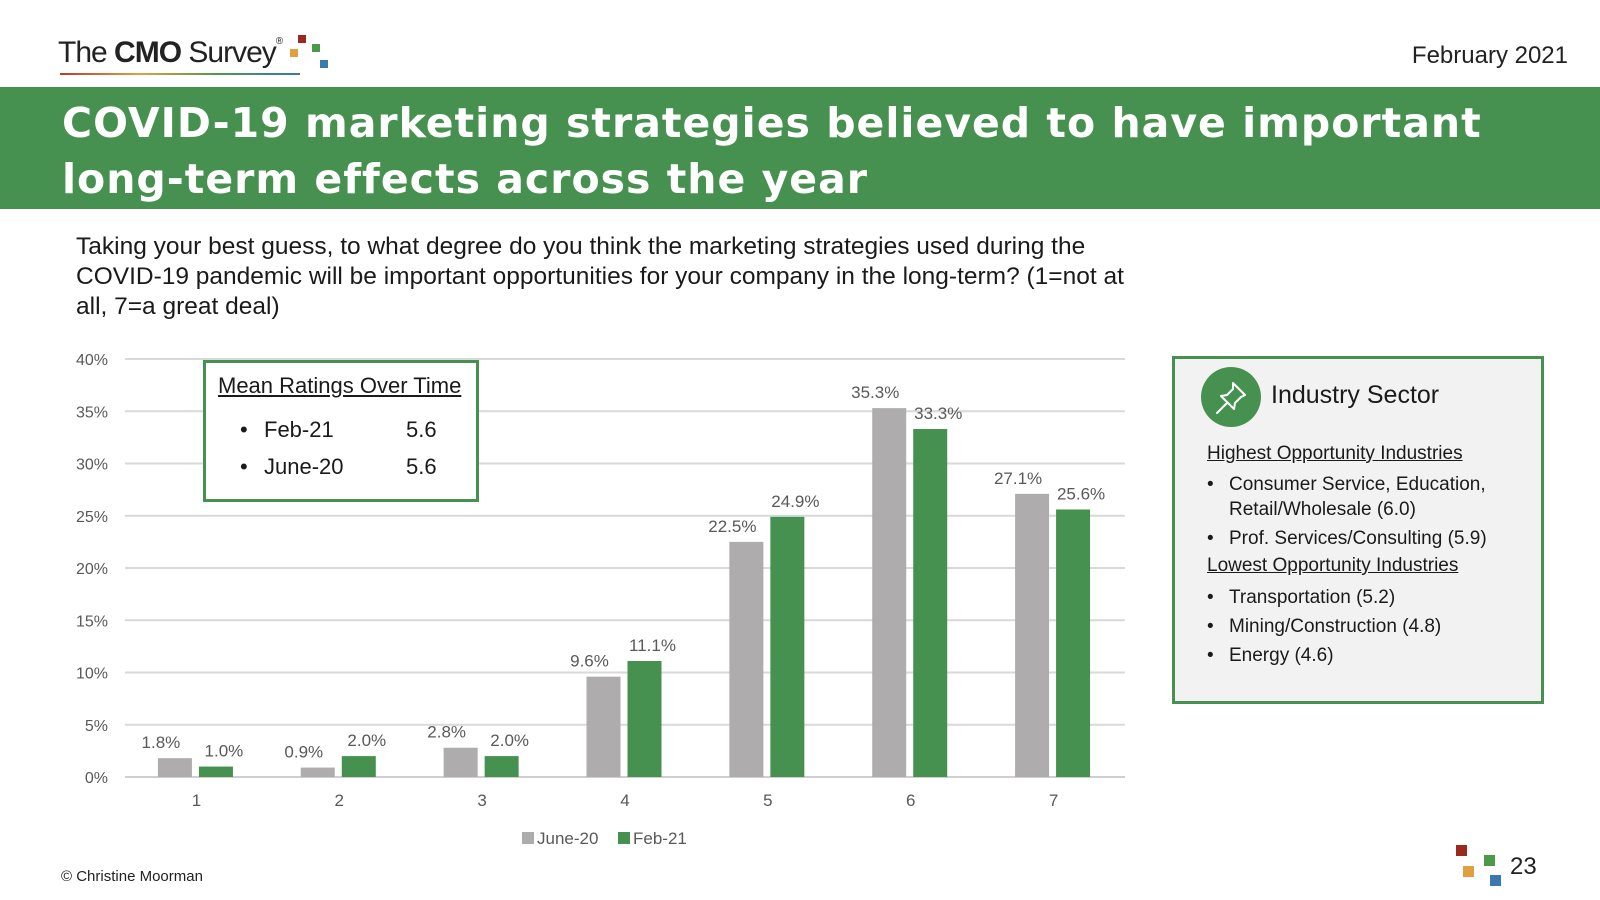 This screenshot has height=900, width=1600. What do you see at coordinates (232, 52) in the screenshot?
I see `logo-suffix: Survey` at bounding box center [232, 52].